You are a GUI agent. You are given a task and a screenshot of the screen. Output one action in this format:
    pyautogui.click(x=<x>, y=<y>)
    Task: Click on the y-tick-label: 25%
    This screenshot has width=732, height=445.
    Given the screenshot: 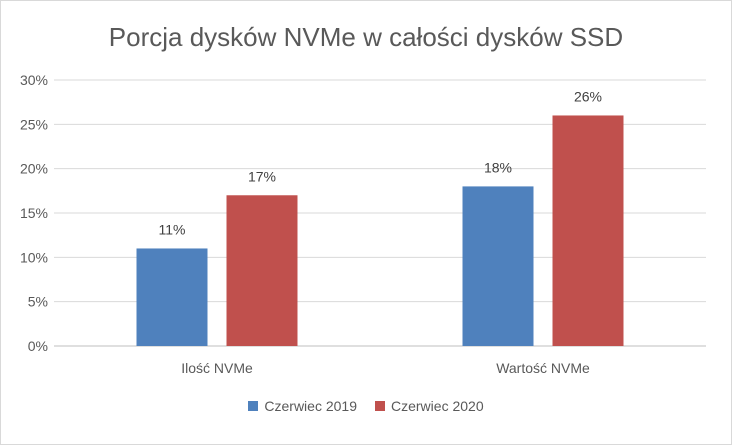 What is the action you would take?
    pyautogui.click(x=34, y=124)
    